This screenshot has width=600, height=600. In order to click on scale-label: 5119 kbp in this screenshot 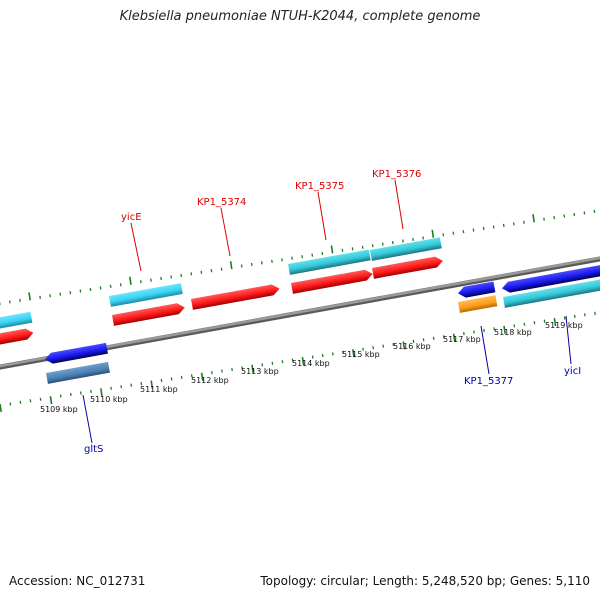, I will do `click(564, 325)`.